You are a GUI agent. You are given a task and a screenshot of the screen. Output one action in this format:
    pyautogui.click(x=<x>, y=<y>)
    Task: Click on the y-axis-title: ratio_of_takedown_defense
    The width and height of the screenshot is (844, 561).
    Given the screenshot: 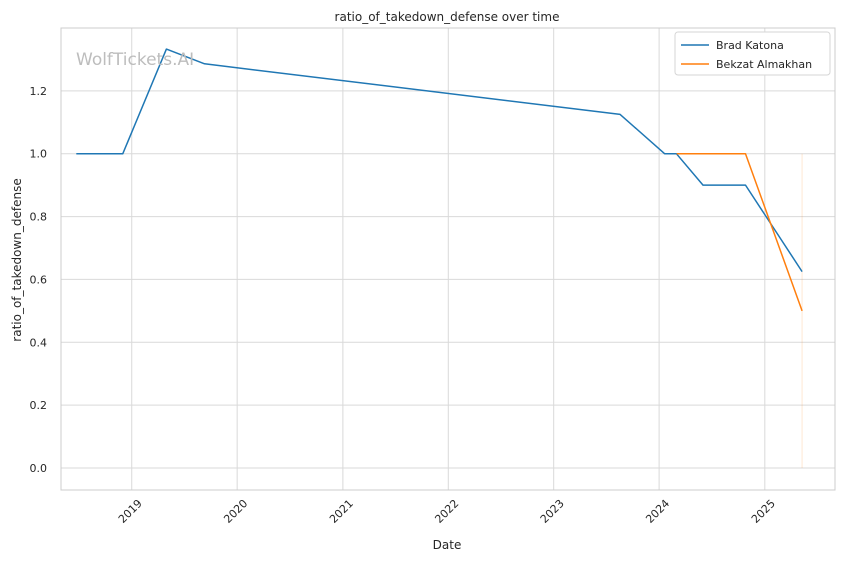 What is the action you would take?
    pyautogui.click(x=17, y=259)
    